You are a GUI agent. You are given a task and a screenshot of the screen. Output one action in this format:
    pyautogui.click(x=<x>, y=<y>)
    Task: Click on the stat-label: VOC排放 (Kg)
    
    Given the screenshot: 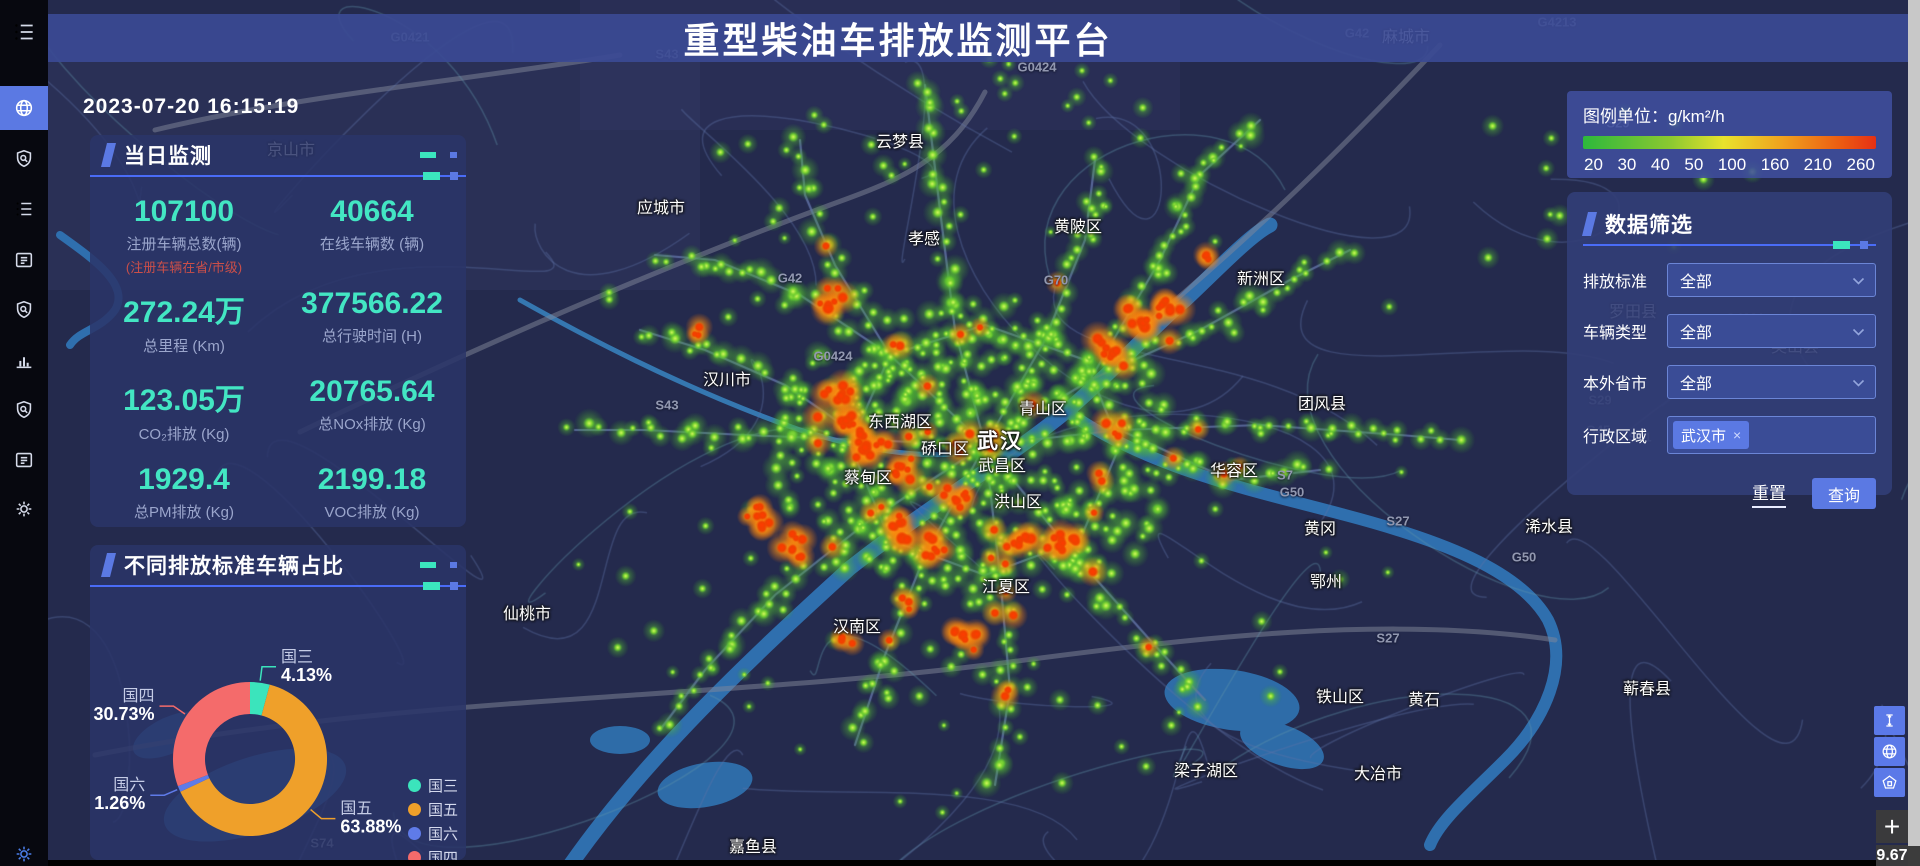 What is the action you would take?
    pyautogui.click(x=372, y=512)
    